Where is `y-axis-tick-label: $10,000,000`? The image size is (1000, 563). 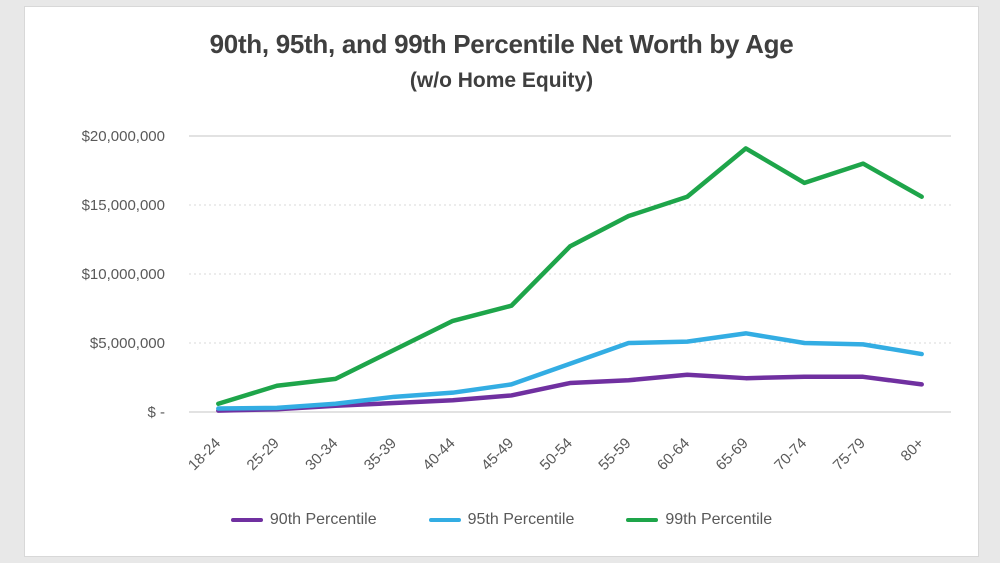
y-axis-tick-label: $10,000,000 is located at coordinates (123, 274).